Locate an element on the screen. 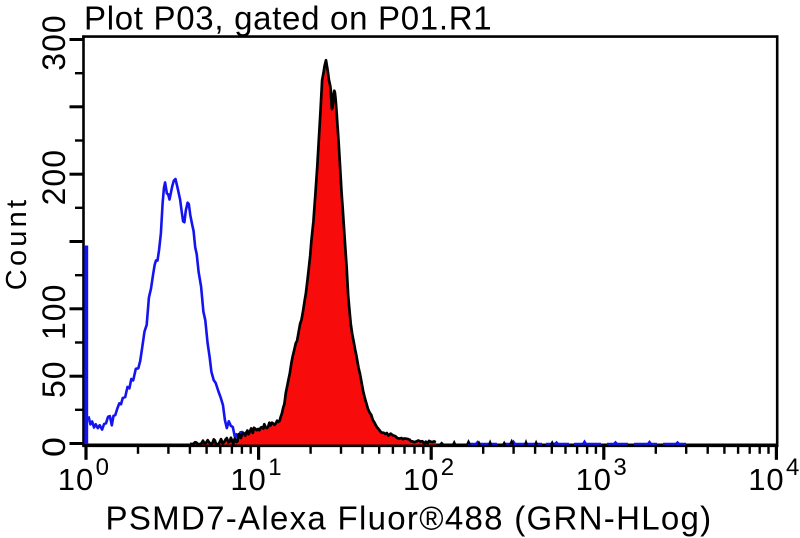 Image resolution: width=800 pixels, height=538 pixels. svg-text: 100 is located at coordinates (54, 312).